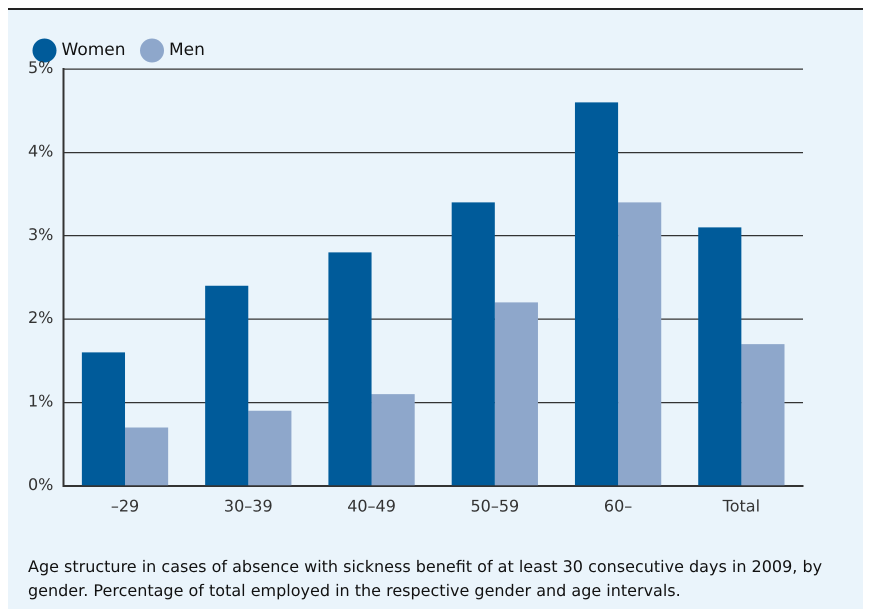 The width and height of the screenshot is (871, 609). What do you see at coordinates (41, 484) in the screenshot?
I see `y-tick-label: 0%` at bounding box center [41, 484].